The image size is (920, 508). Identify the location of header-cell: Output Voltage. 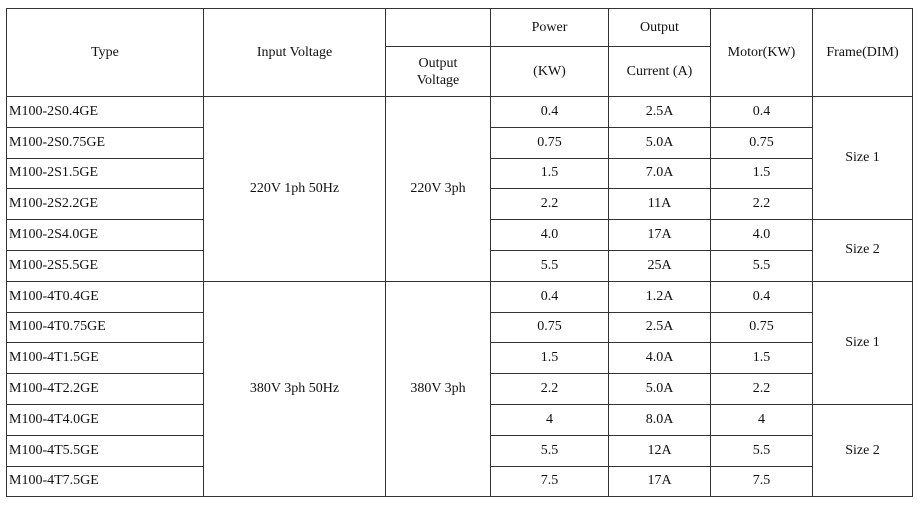
(438, 71).